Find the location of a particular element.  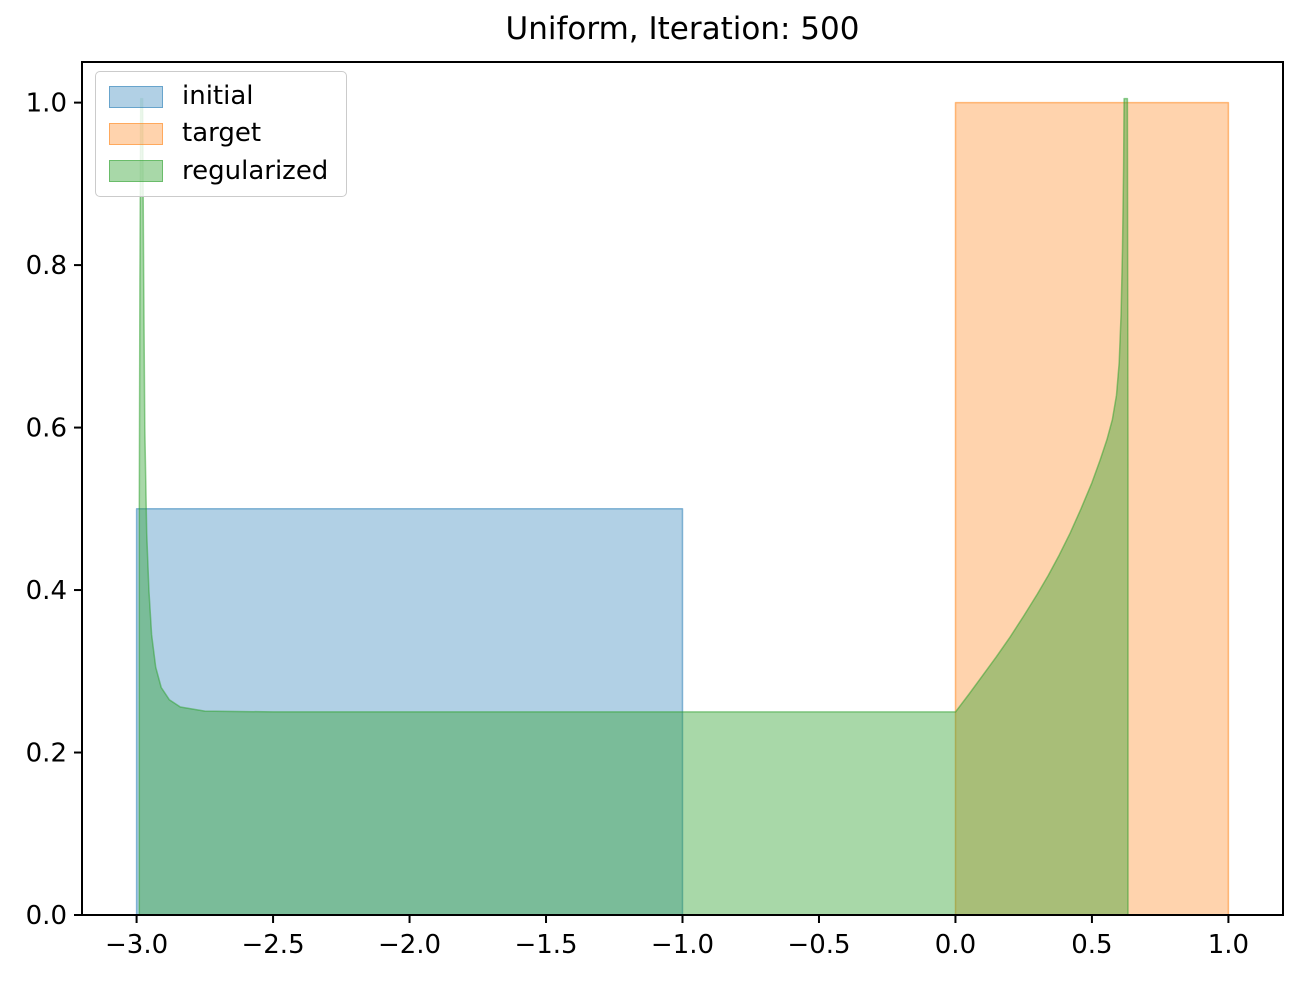

legend-swatch-initial-icon is located at coordinates (136, 96).